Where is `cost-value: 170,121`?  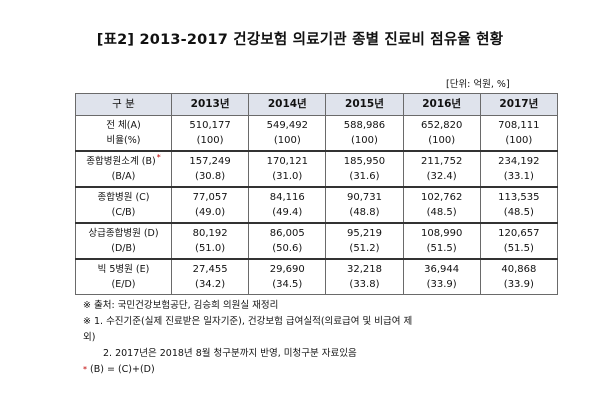
cost-value: 170,121 is located at coordinates (287, 161).